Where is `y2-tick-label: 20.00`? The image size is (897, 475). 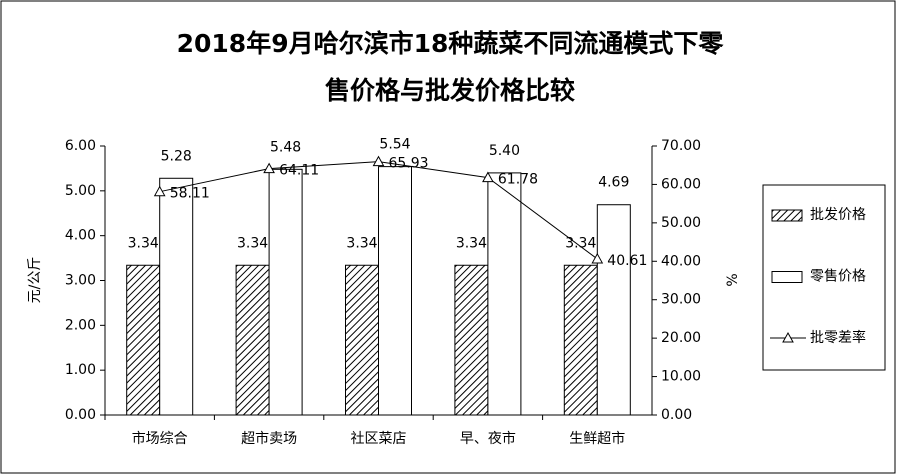 y2-tick-label: 20.00 is located at coordinates (681, 338).